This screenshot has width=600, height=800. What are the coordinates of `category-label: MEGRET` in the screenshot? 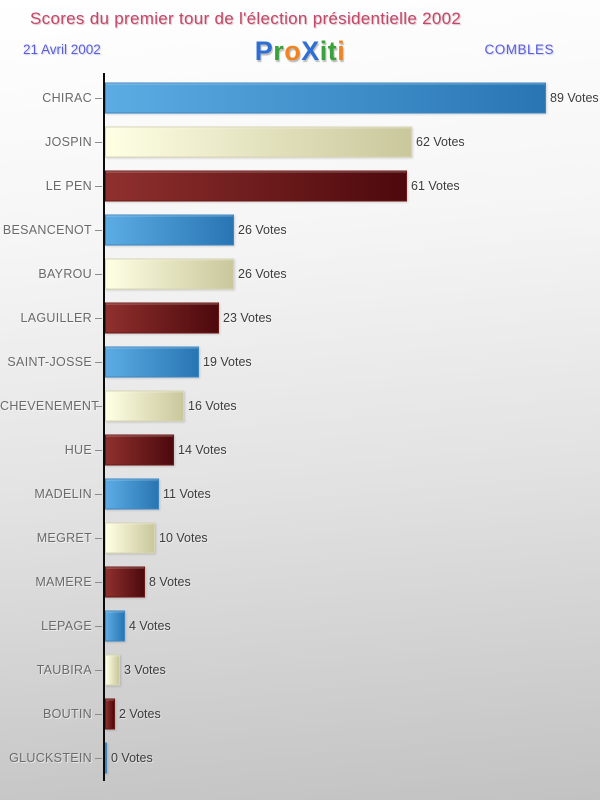 It's located at (64, 538).